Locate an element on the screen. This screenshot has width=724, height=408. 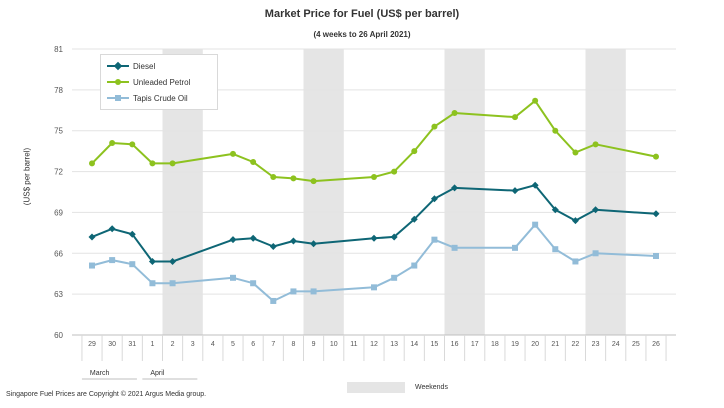
y-tick-label: 78 is located at coordinates (58, 90).